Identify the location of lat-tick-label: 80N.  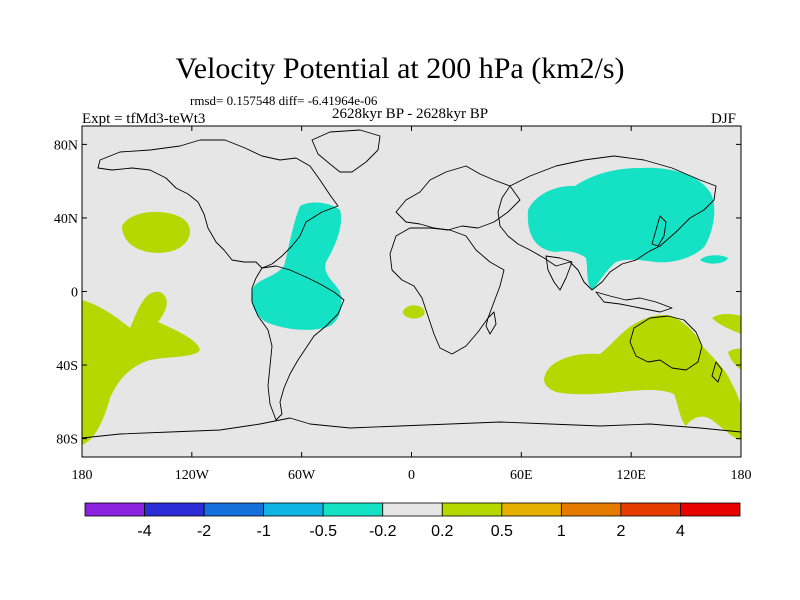
(66, 145).